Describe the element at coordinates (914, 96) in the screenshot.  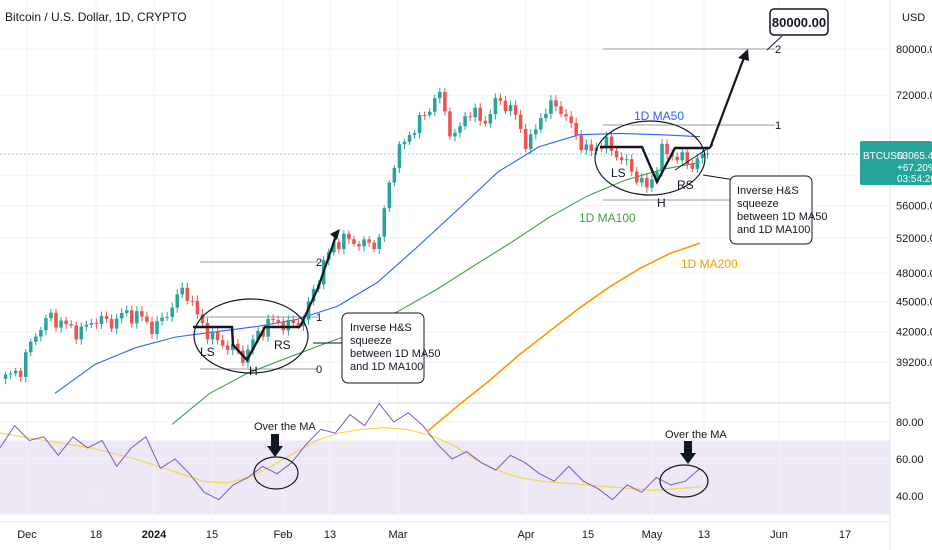
I see `price-tick-label: 72000.00` at that location.